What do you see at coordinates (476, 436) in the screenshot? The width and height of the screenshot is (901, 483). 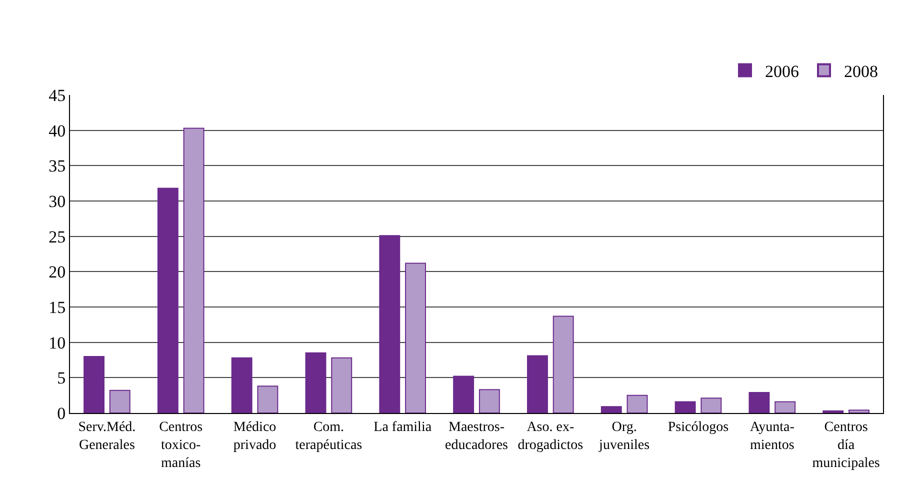 I see `x-tick-label: Maestros- educadores` at bounding box center [476, 436].